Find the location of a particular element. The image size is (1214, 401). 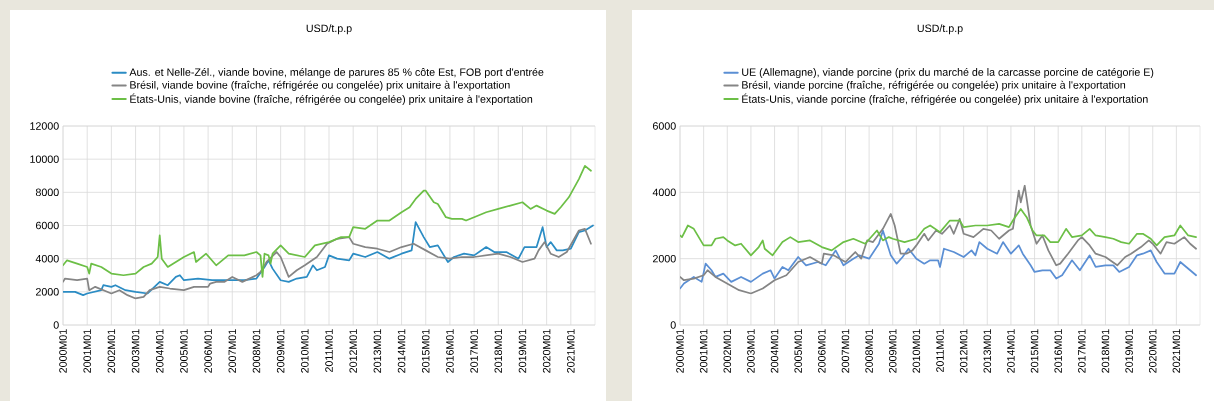

legend-label: Aus. et Nelle-Zél., viande bovine, mélange de parures 85 % côte Est, FOB port d'entrée is located at coordinates (336, 73).